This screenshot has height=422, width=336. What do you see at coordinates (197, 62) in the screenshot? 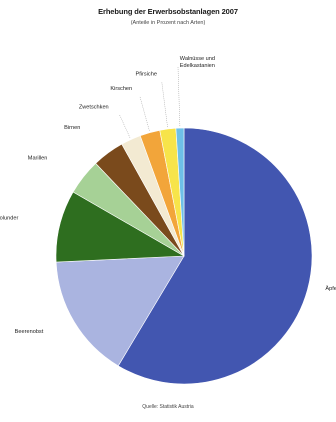
I see `slice-label-9: Walnüsse und Edelkastanien` at bounding box center [197, 62].